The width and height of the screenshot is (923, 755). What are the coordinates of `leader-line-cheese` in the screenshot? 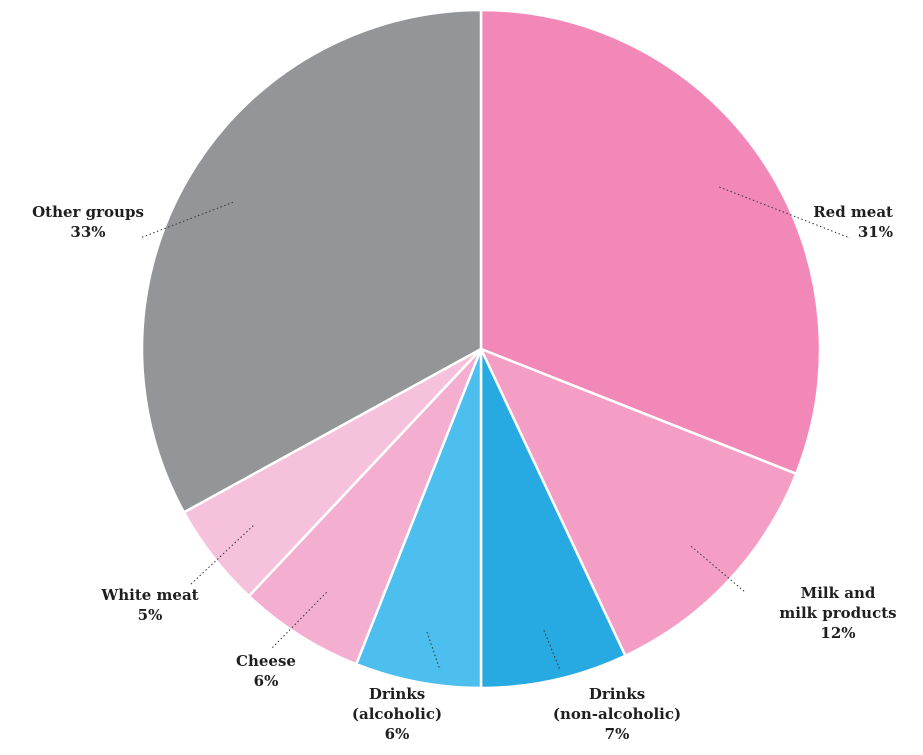 It's located at (299, 620).